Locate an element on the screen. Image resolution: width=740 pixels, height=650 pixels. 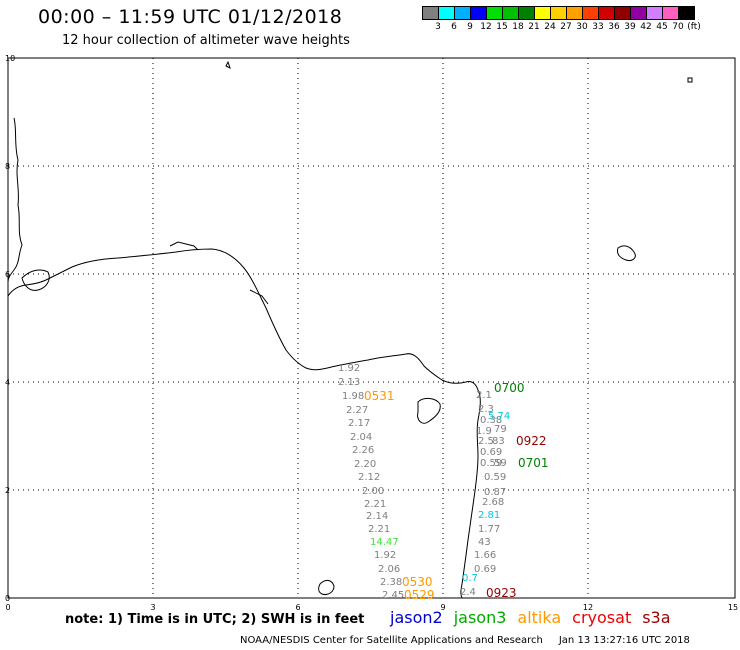
color-scale-swatch is located at coordinates (686, 13).